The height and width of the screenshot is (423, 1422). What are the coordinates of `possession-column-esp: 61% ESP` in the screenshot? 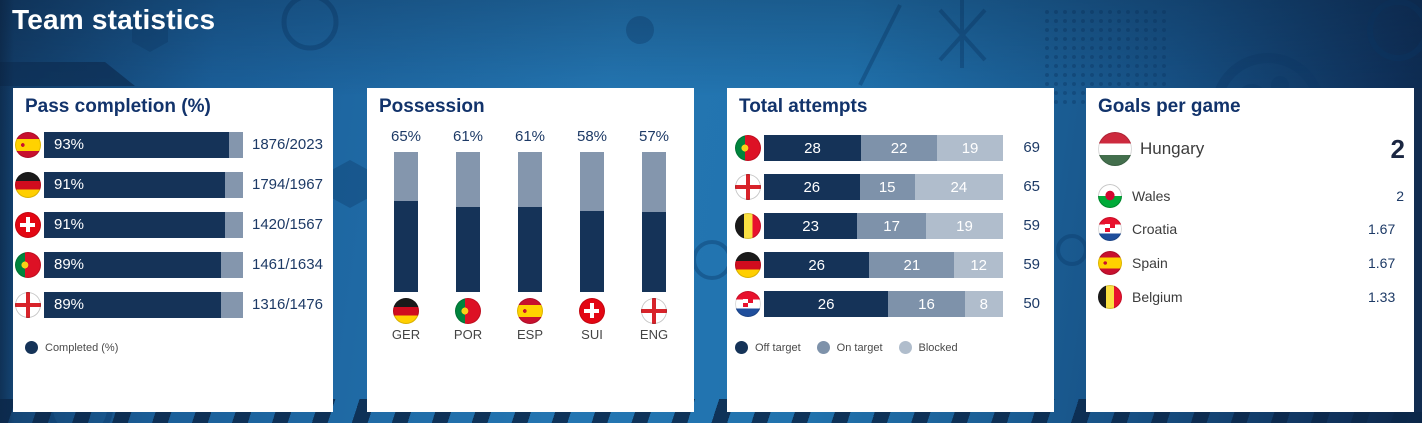 It's located at (530, 235).